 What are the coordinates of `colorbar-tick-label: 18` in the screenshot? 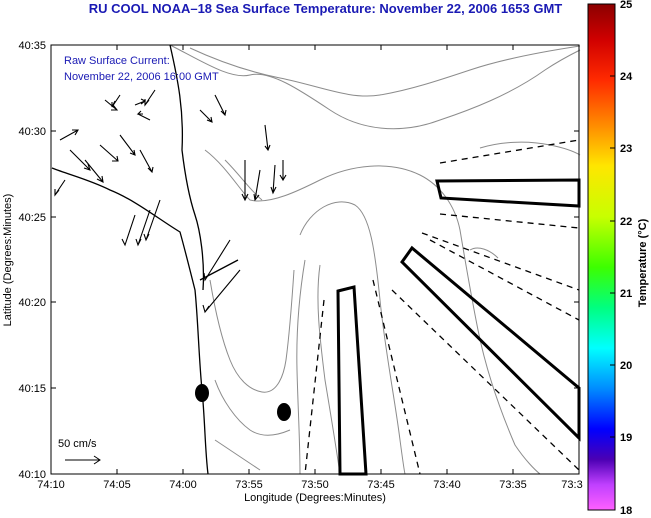 It's located at (626, 511).